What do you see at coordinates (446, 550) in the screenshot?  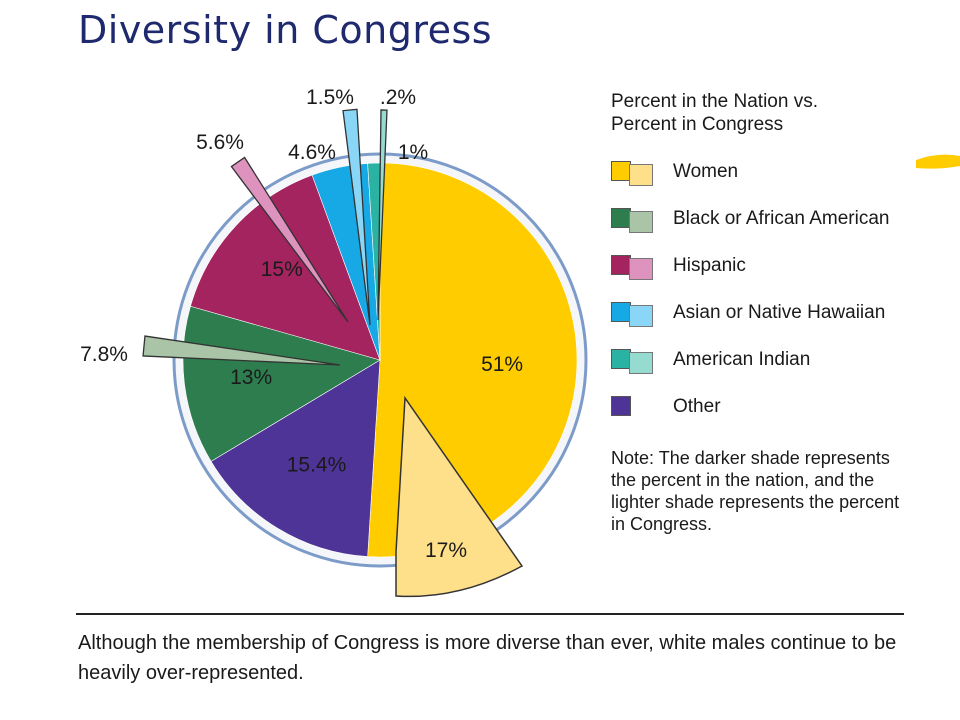 I see `congress-label-women: 17%` at bounding box center [446, 550].